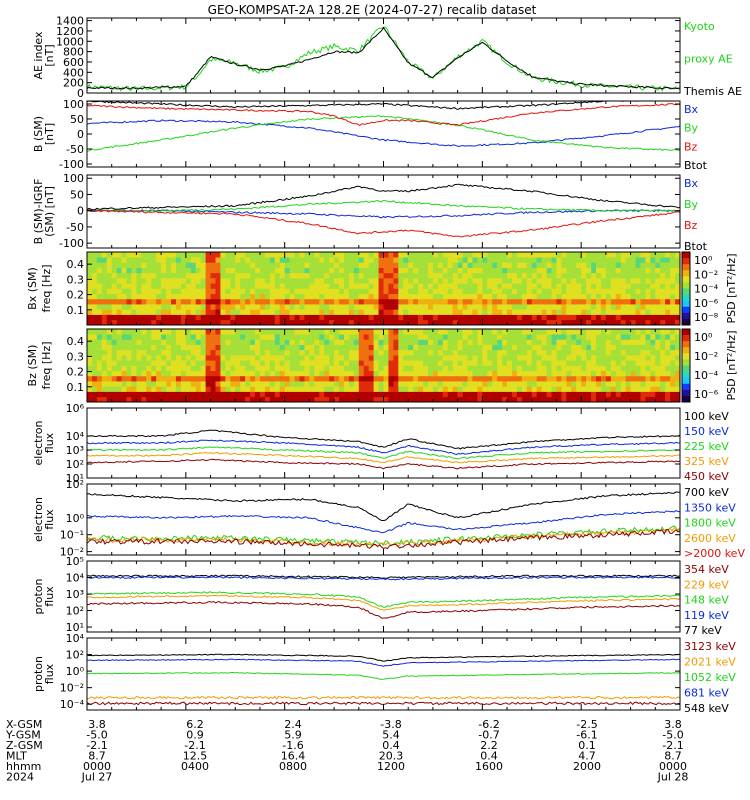 The height and width of the screenshot is (800, 750). What do you see at coordinates (75, 436) in the screenshot?
I see `y-tick-label: 10⁴` at bounding box center [75, 436].